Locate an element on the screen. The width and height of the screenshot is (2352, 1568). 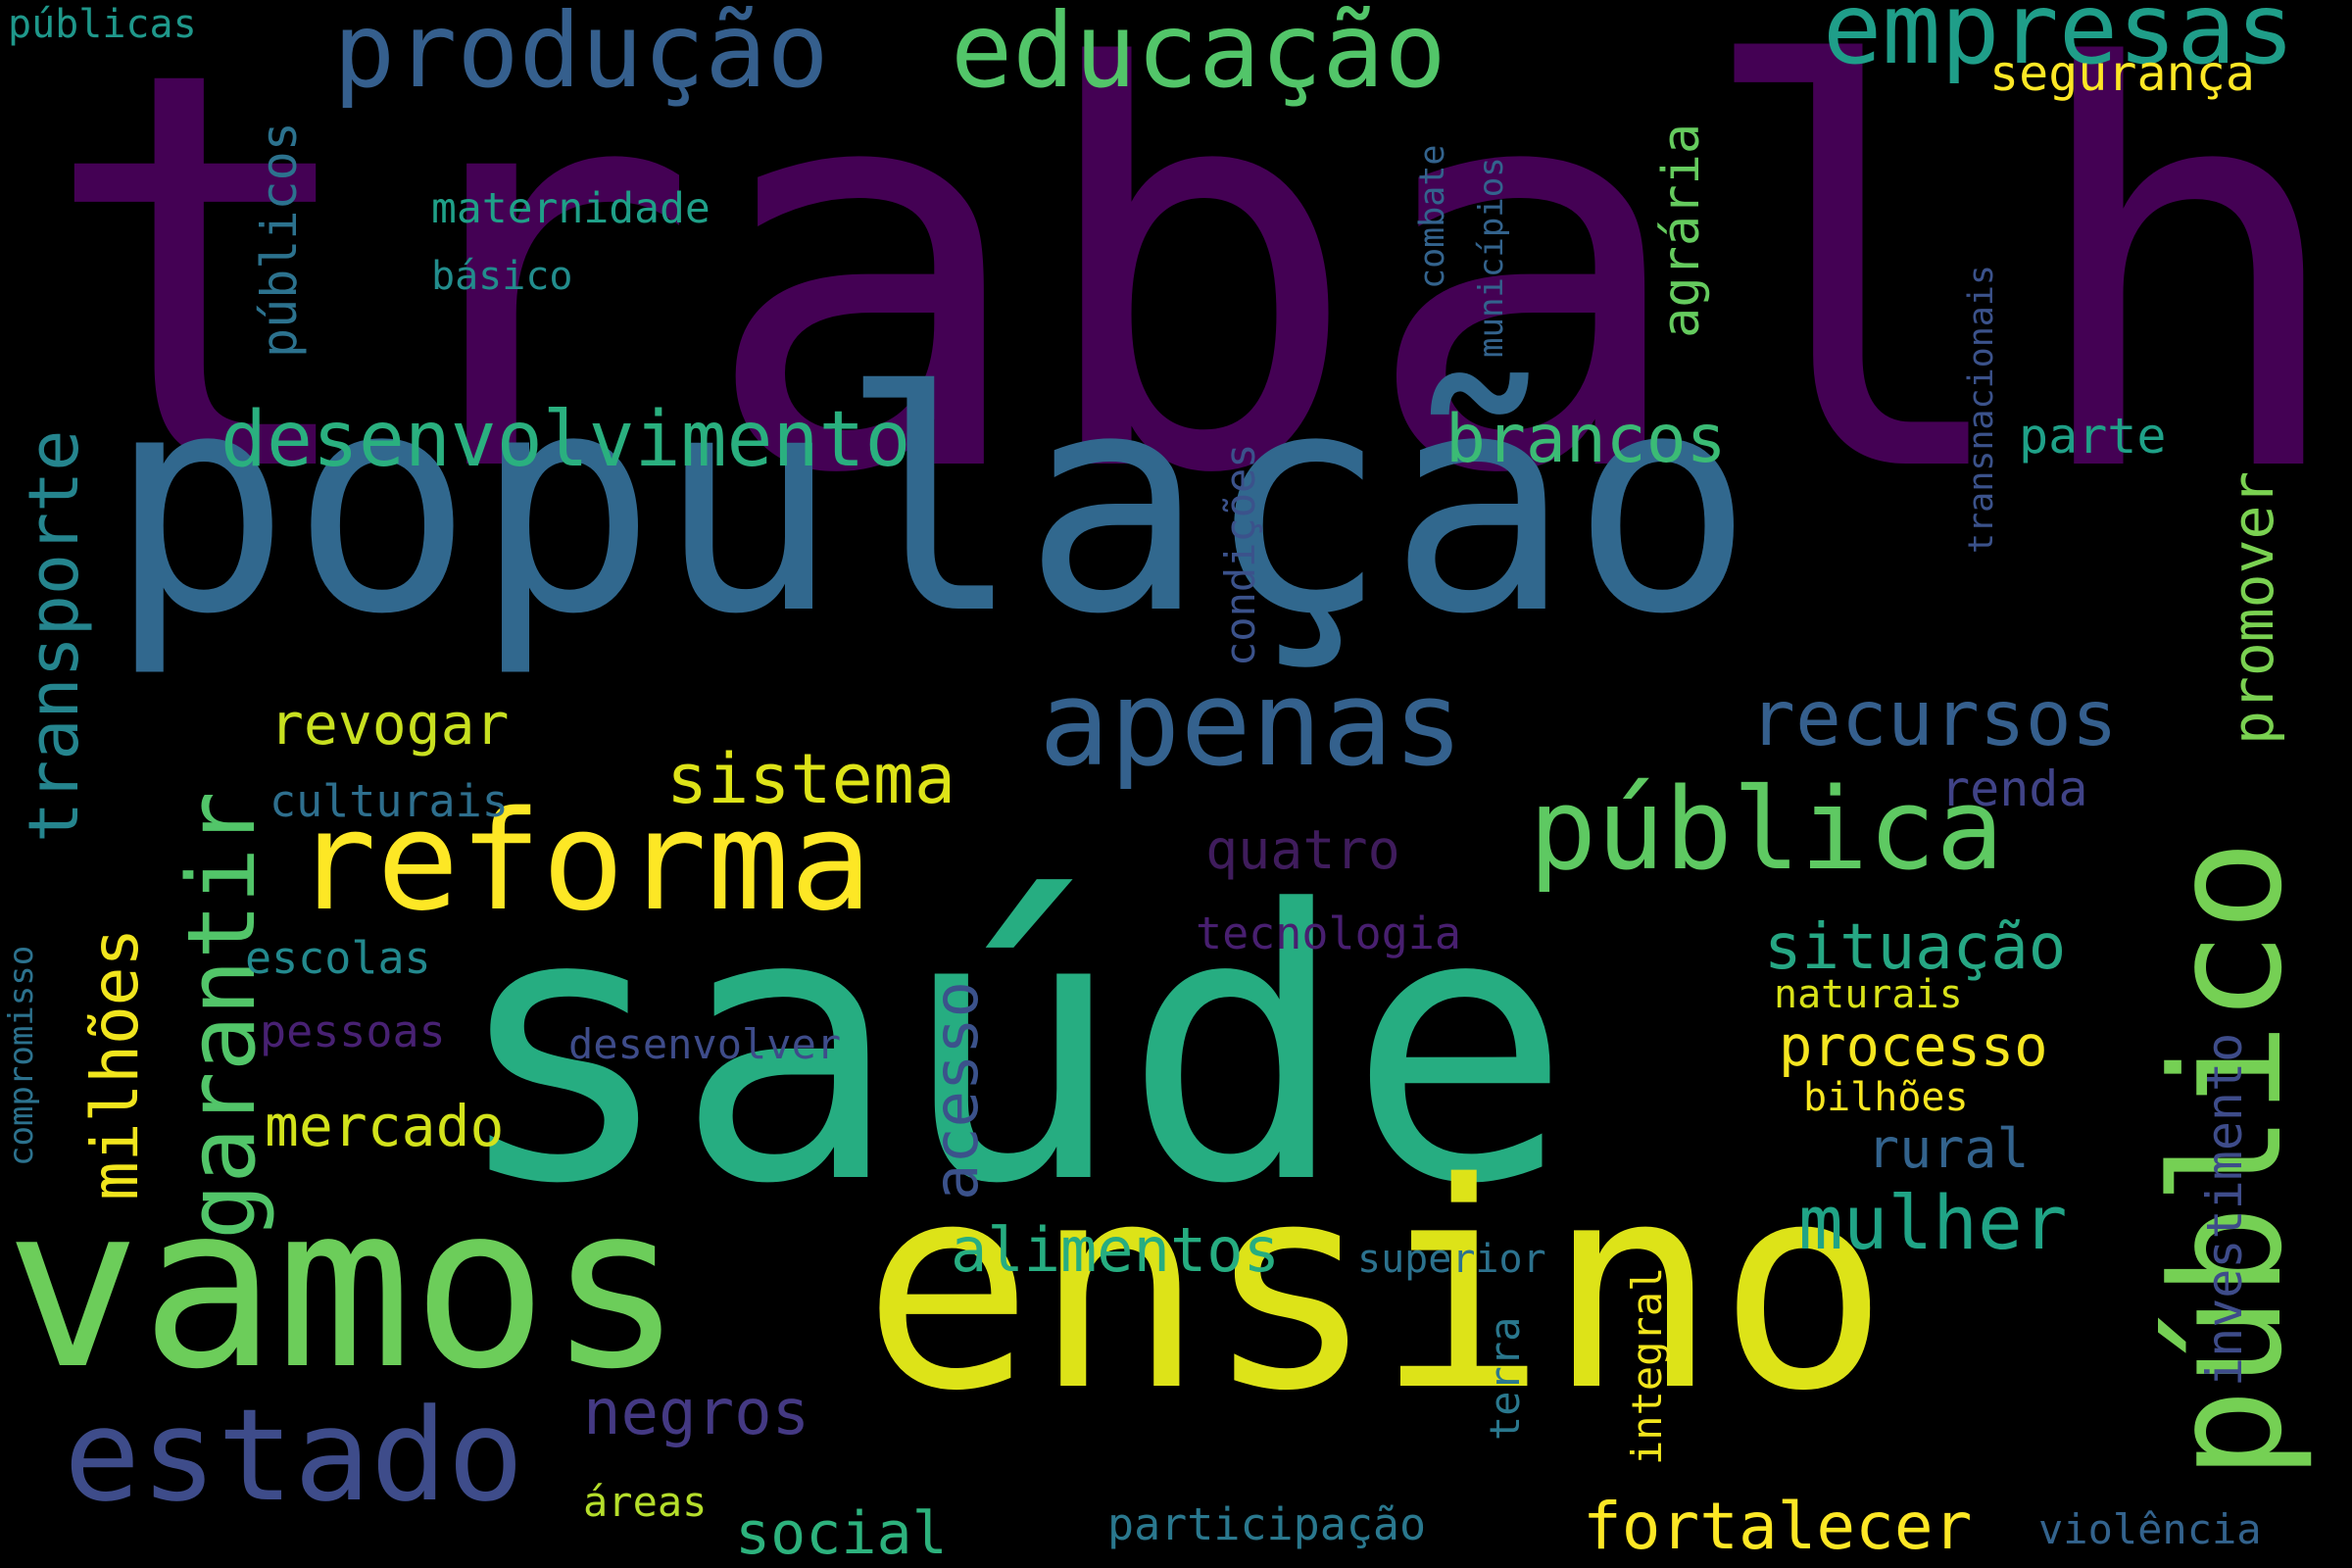
word-vamos: vamos is located at coordinates (344, 1288).